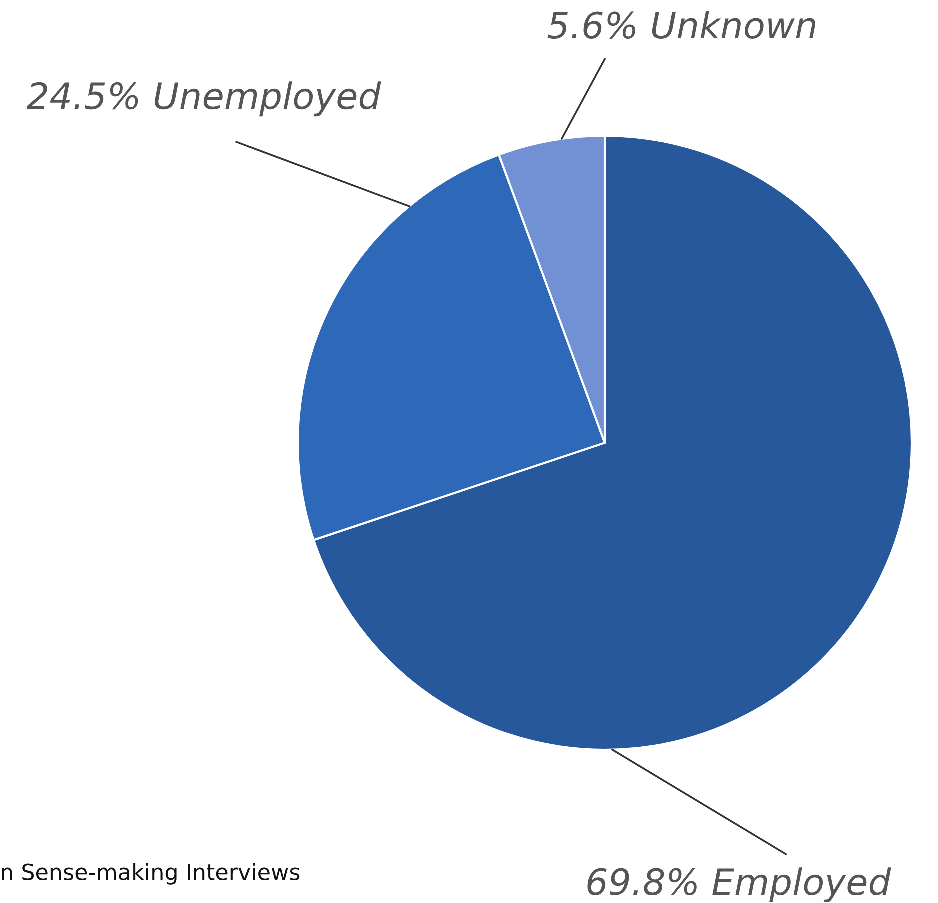 This screenshot has height=903, width=938. I want to click on slice-label: Unemployed, so click(268, 99).